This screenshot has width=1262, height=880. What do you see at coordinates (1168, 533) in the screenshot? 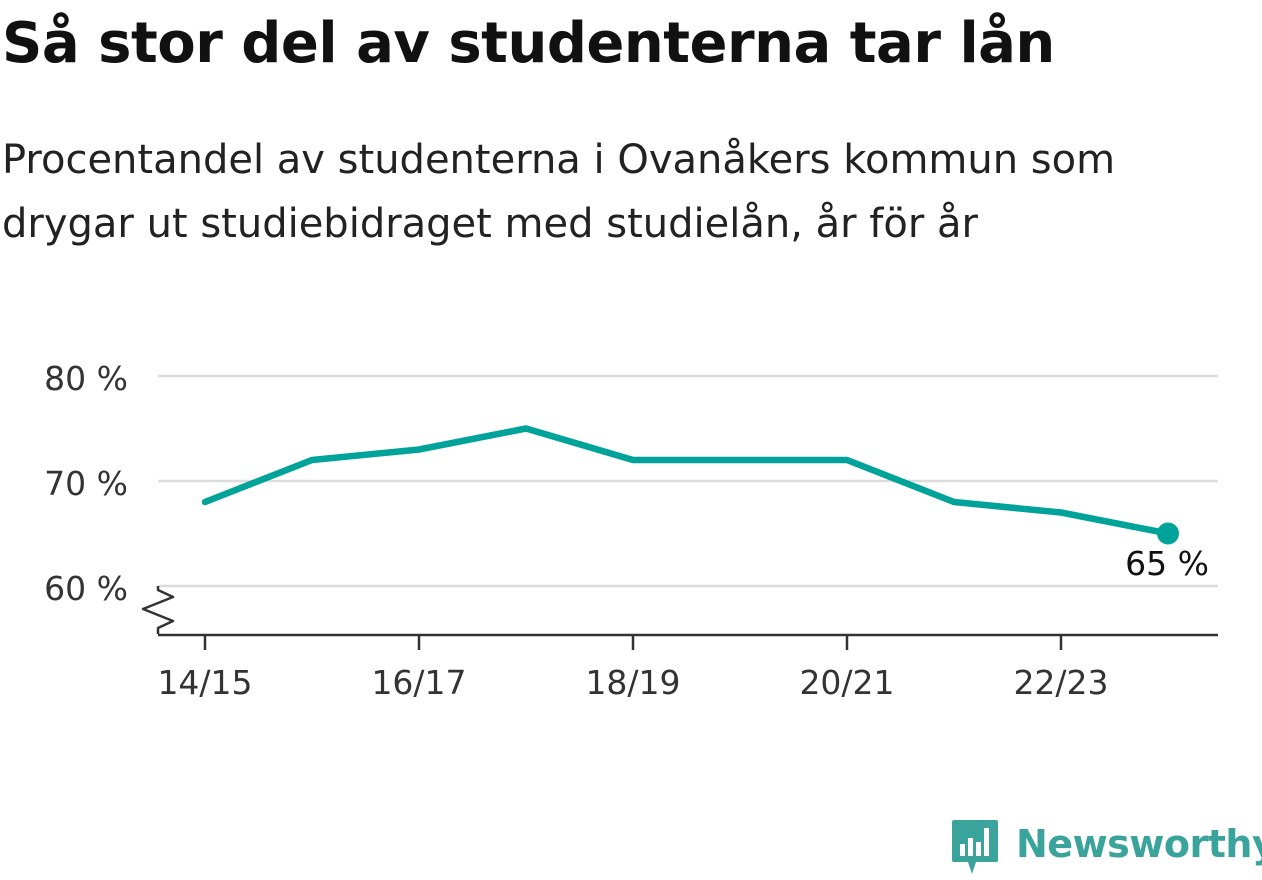
I see `end-point-marker` at bounding box center [1168, 533].